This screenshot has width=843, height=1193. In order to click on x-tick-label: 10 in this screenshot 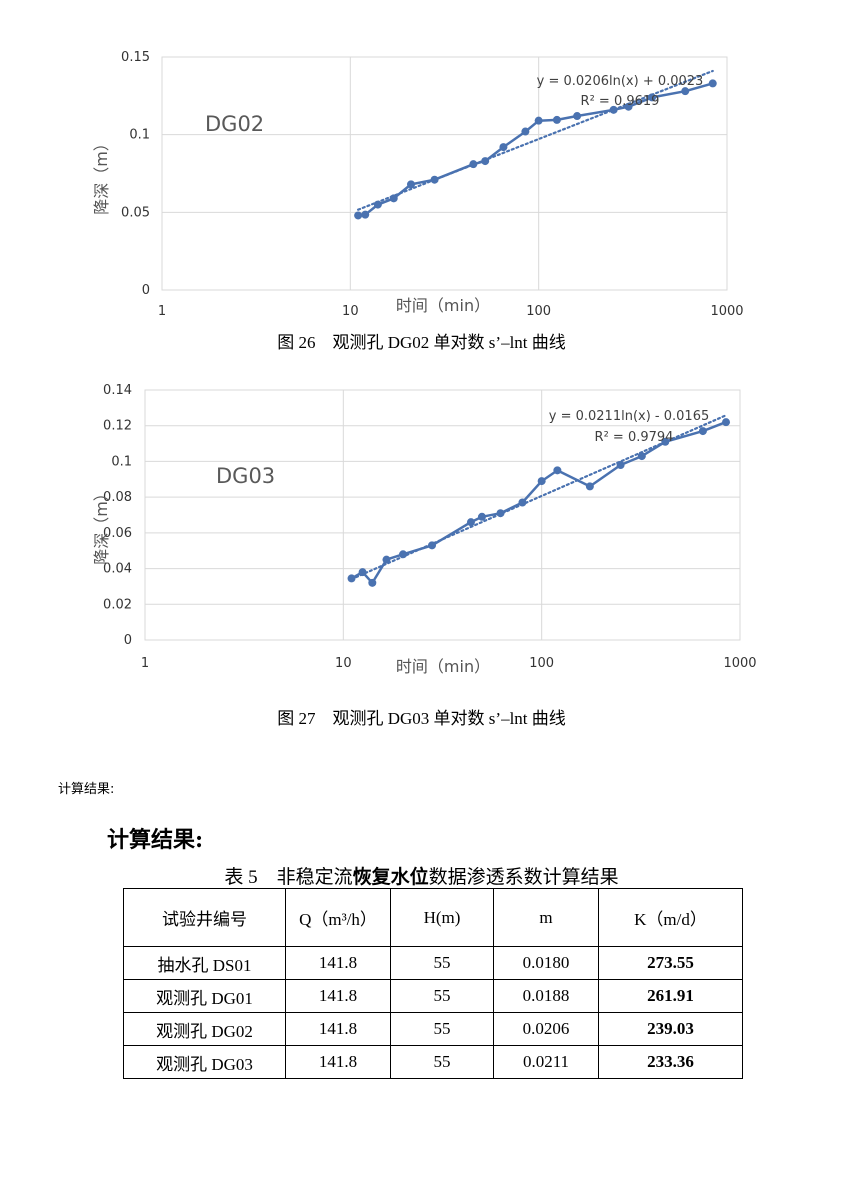, I will do `click(350, 311)`.